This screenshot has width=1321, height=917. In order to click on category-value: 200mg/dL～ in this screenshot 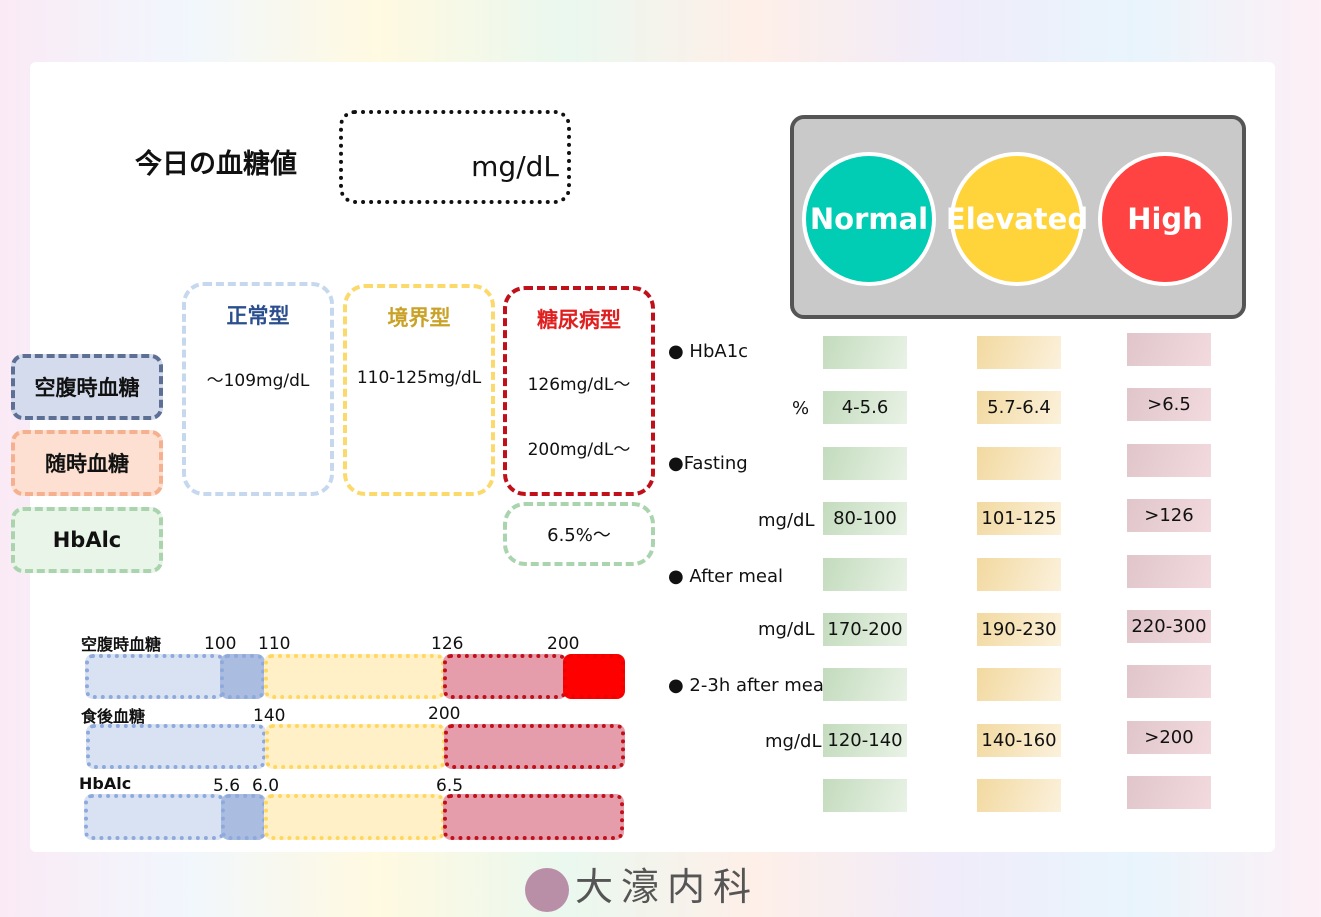, I will do `click(579, 450)`.